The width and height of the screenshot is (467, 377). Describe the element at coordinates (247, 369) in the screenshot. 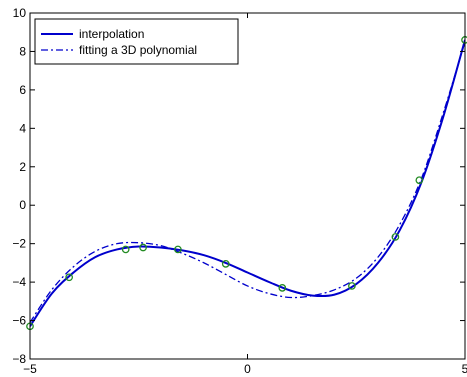

I see `x-tick-label: 0` at that location.